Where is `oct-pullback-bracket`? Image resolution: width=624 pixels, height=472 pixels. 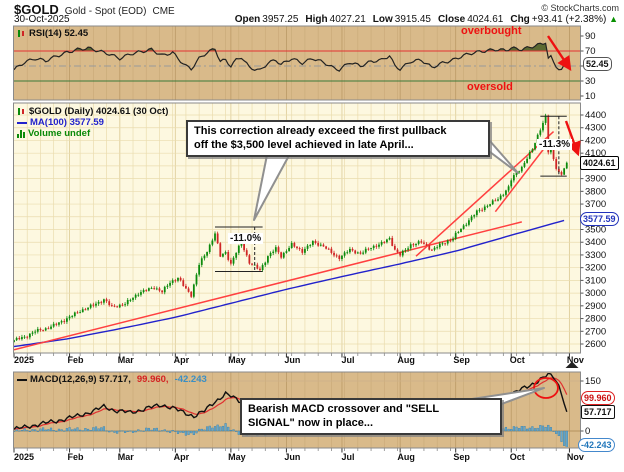
oct-pullback-bracket is located at coordinates (553, 146).